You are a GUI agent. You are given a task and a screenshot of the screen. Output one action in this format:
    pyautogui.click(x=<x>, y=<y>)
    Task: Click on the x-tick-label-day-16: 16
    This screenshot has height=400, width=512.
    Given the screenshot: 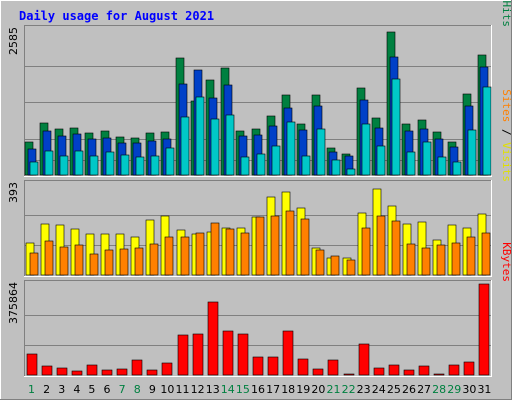 What is the action you would take?
    pyautogui.click(x=258, y=389)
    